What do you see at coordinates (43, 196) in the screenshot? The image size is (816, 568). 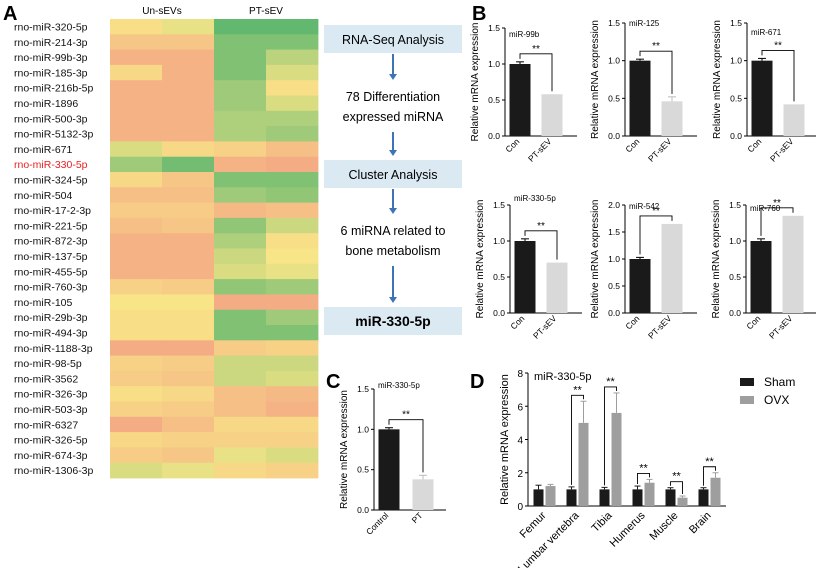 I see `heatmap-row-label: rno-miR-504` at bounding box center [43, 196].